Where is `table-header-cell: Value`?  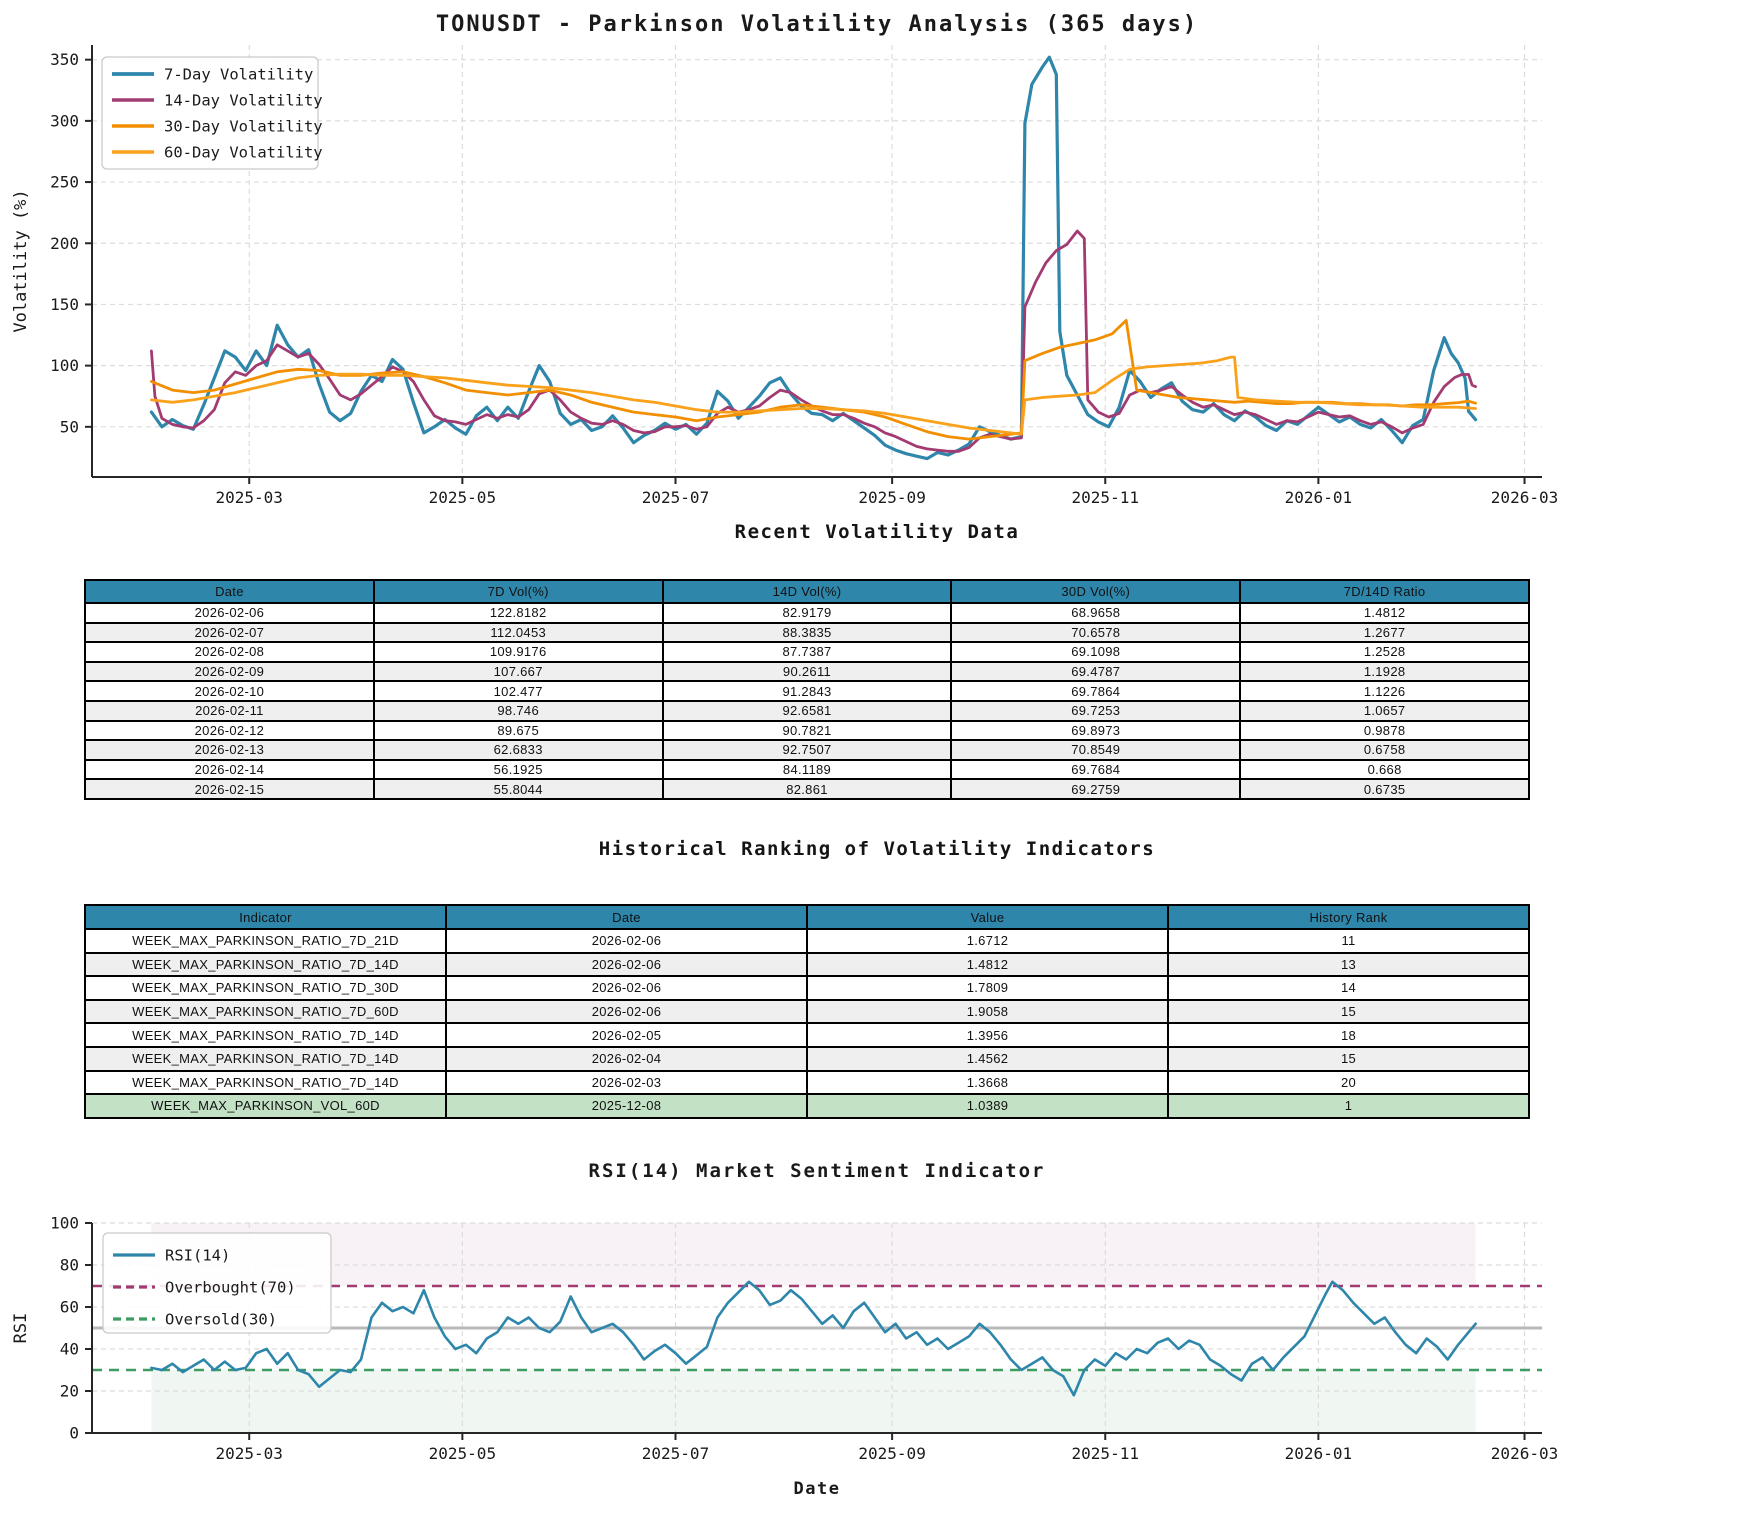 table-header-cell: Value is located at coordinates (987, 917).